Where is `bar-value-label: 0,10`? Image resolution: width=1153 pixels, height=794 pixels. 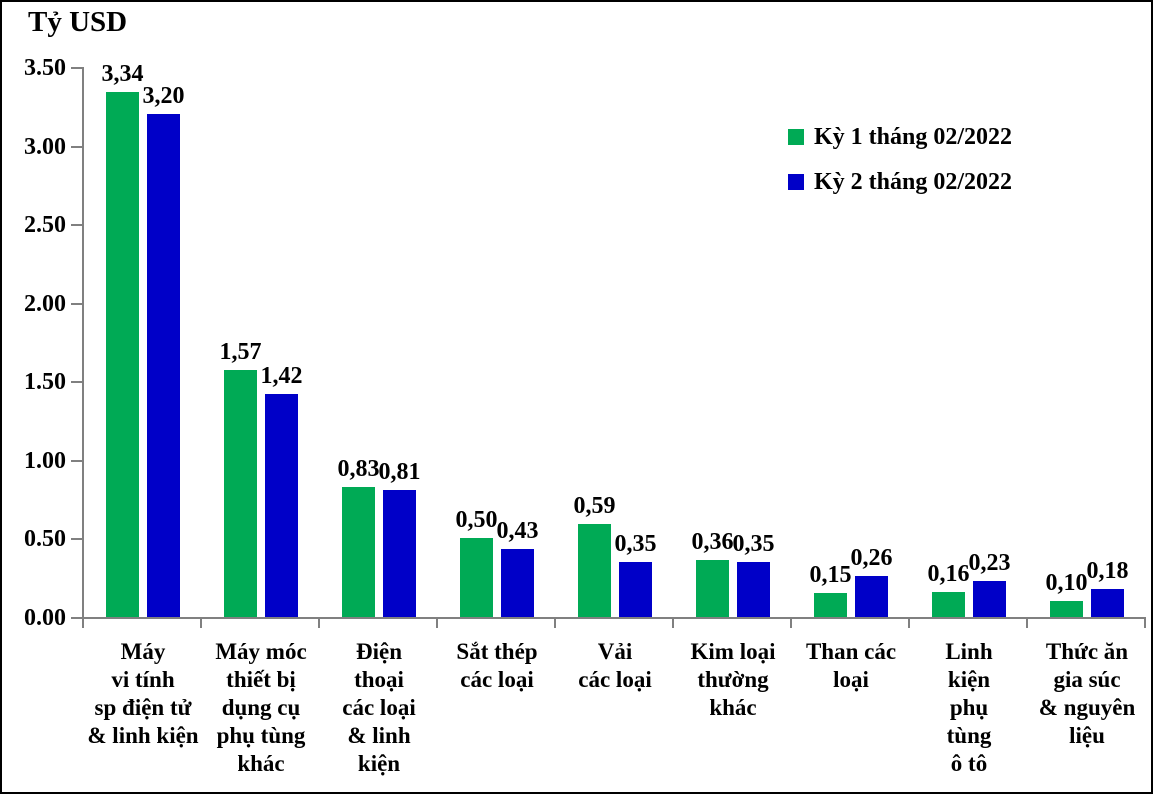 bar-value-label: 0,10 is located at coordinates (1066, 583).